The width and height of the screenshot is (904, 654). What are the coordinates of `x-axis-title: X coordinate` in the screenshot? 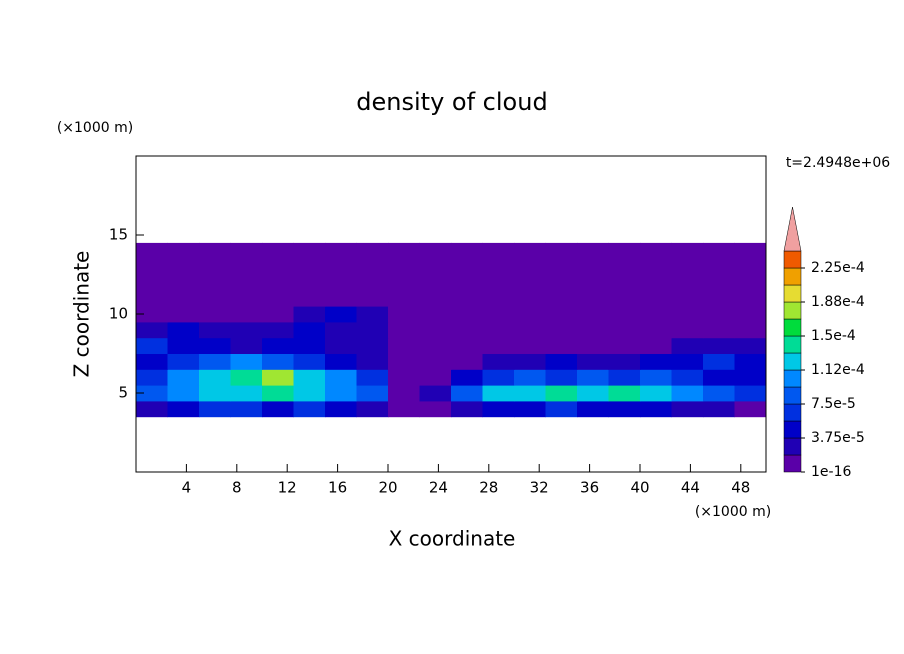 It's located at (452, 539).